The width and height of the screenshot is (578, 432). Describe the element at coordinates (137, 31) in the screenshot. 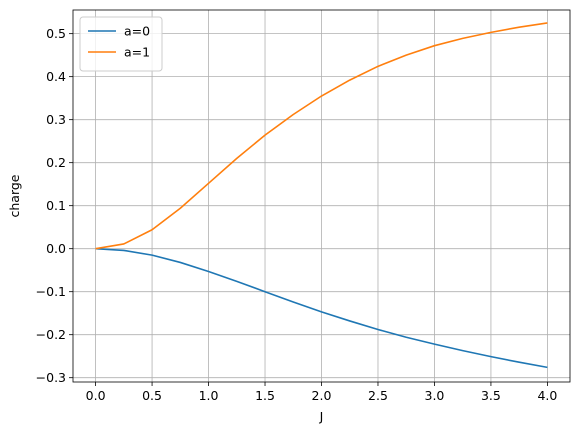

I see `legend-label: a=0` at that location.